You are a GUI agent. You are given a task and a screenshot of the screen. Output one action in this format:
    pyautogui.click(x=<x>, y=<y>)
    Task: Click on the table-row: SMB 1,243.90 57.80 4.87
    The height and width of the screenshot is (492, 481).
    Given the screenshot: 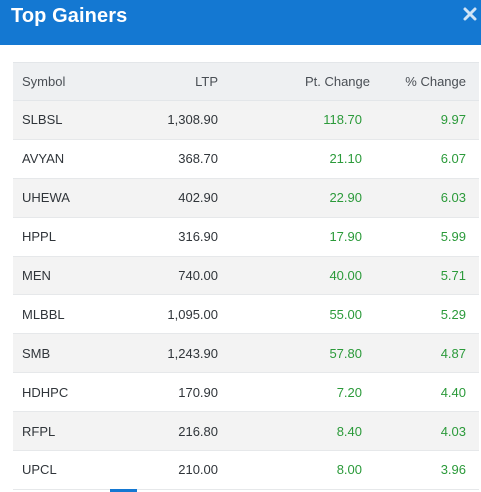 What is the action you would take?
    pyautogui.click(x=246, y=353)
    